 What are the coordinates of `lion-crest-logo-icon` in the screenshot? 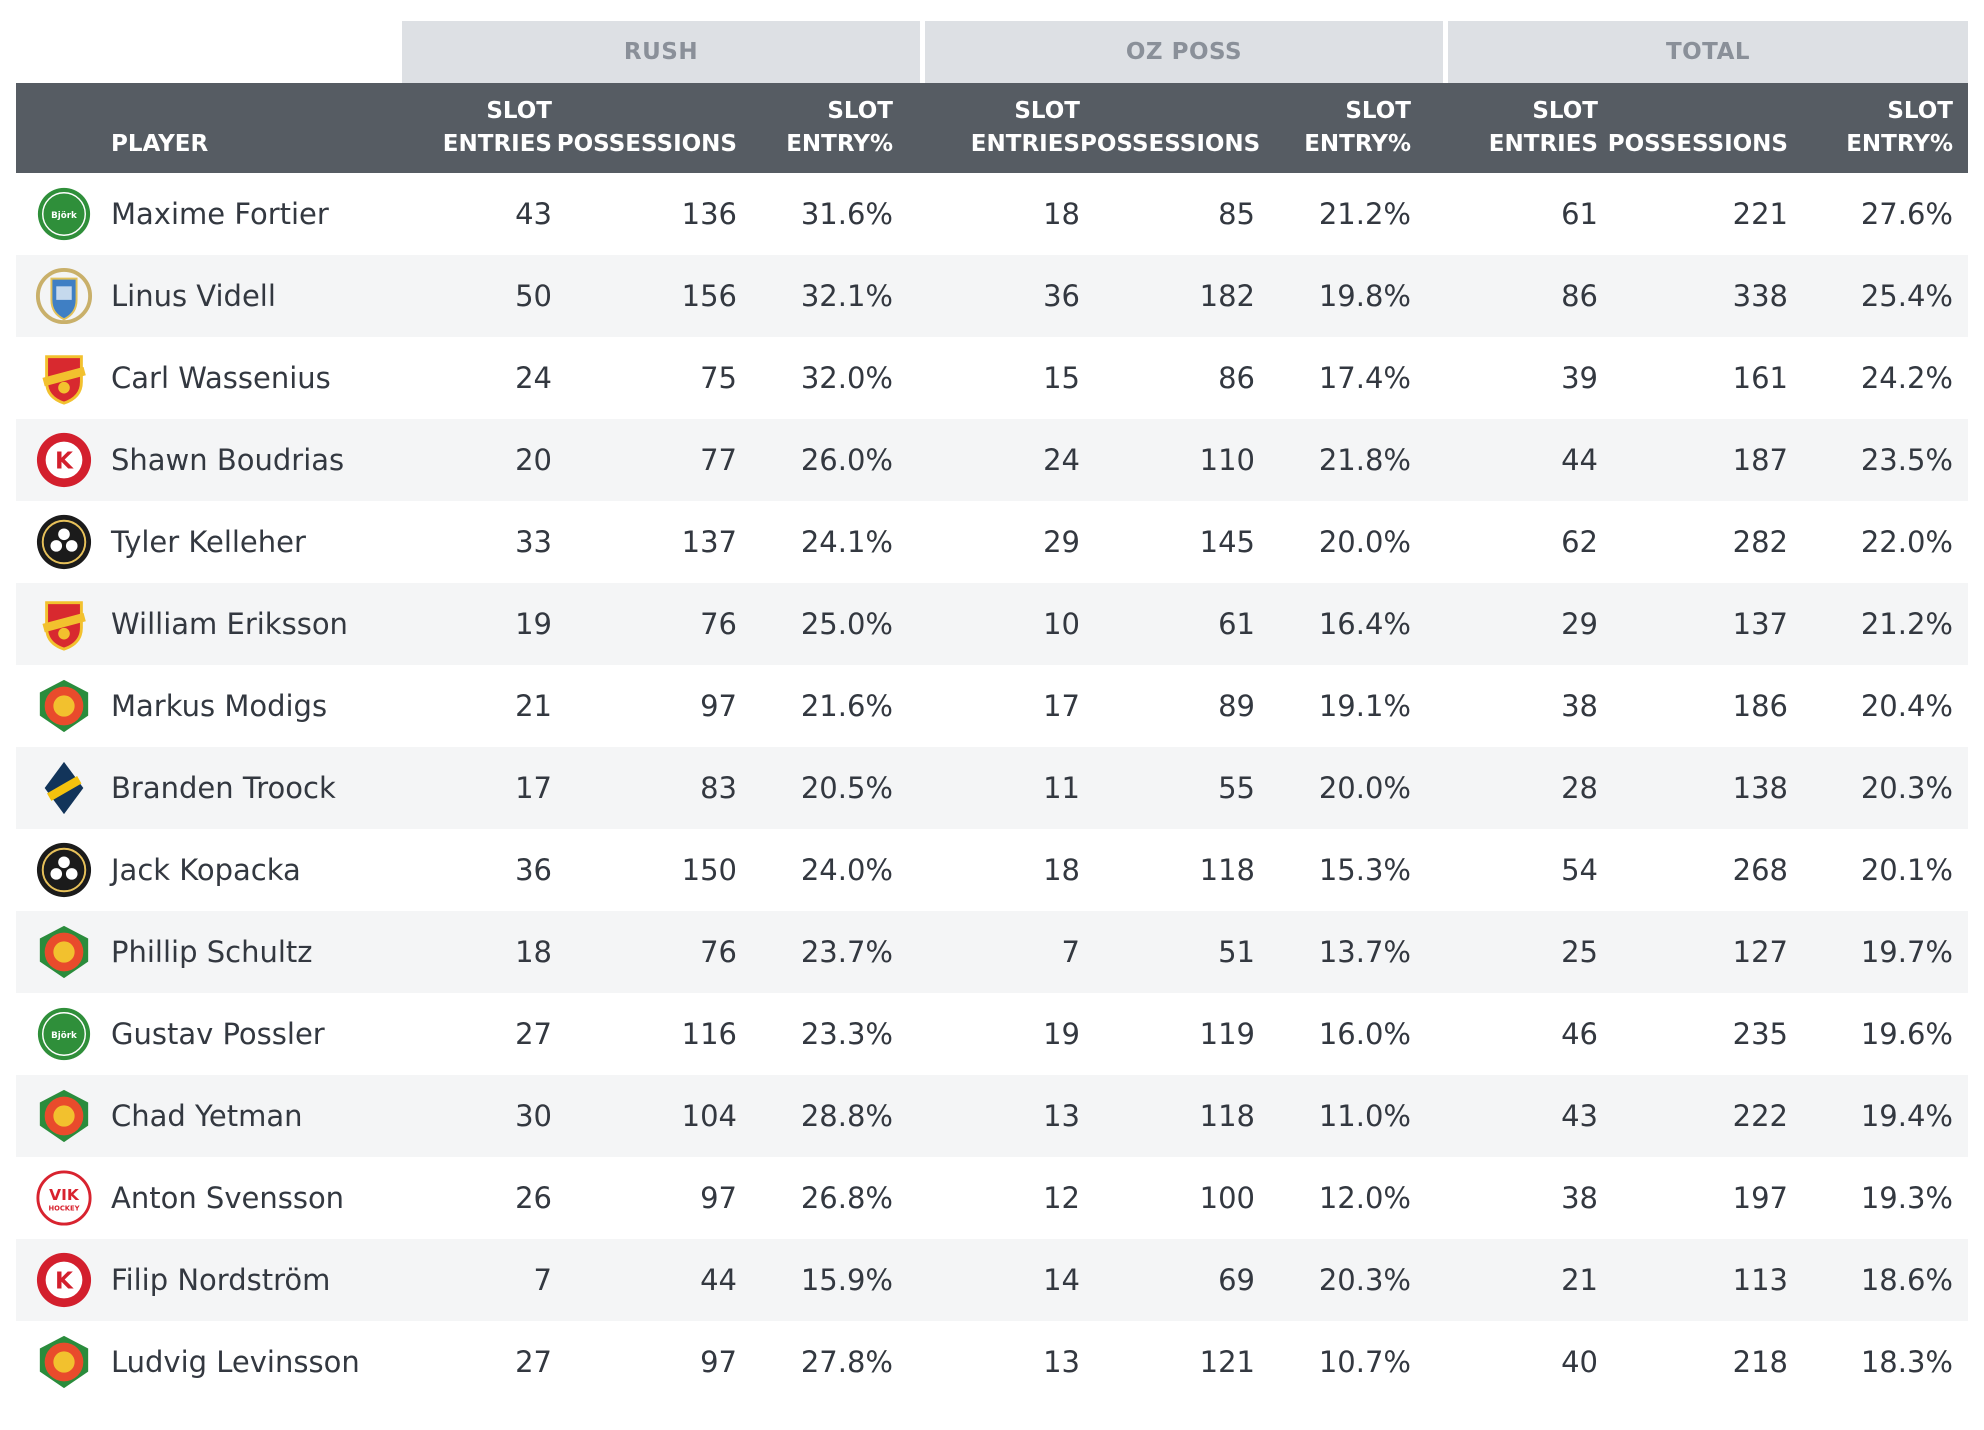 It's located at (63, 952).